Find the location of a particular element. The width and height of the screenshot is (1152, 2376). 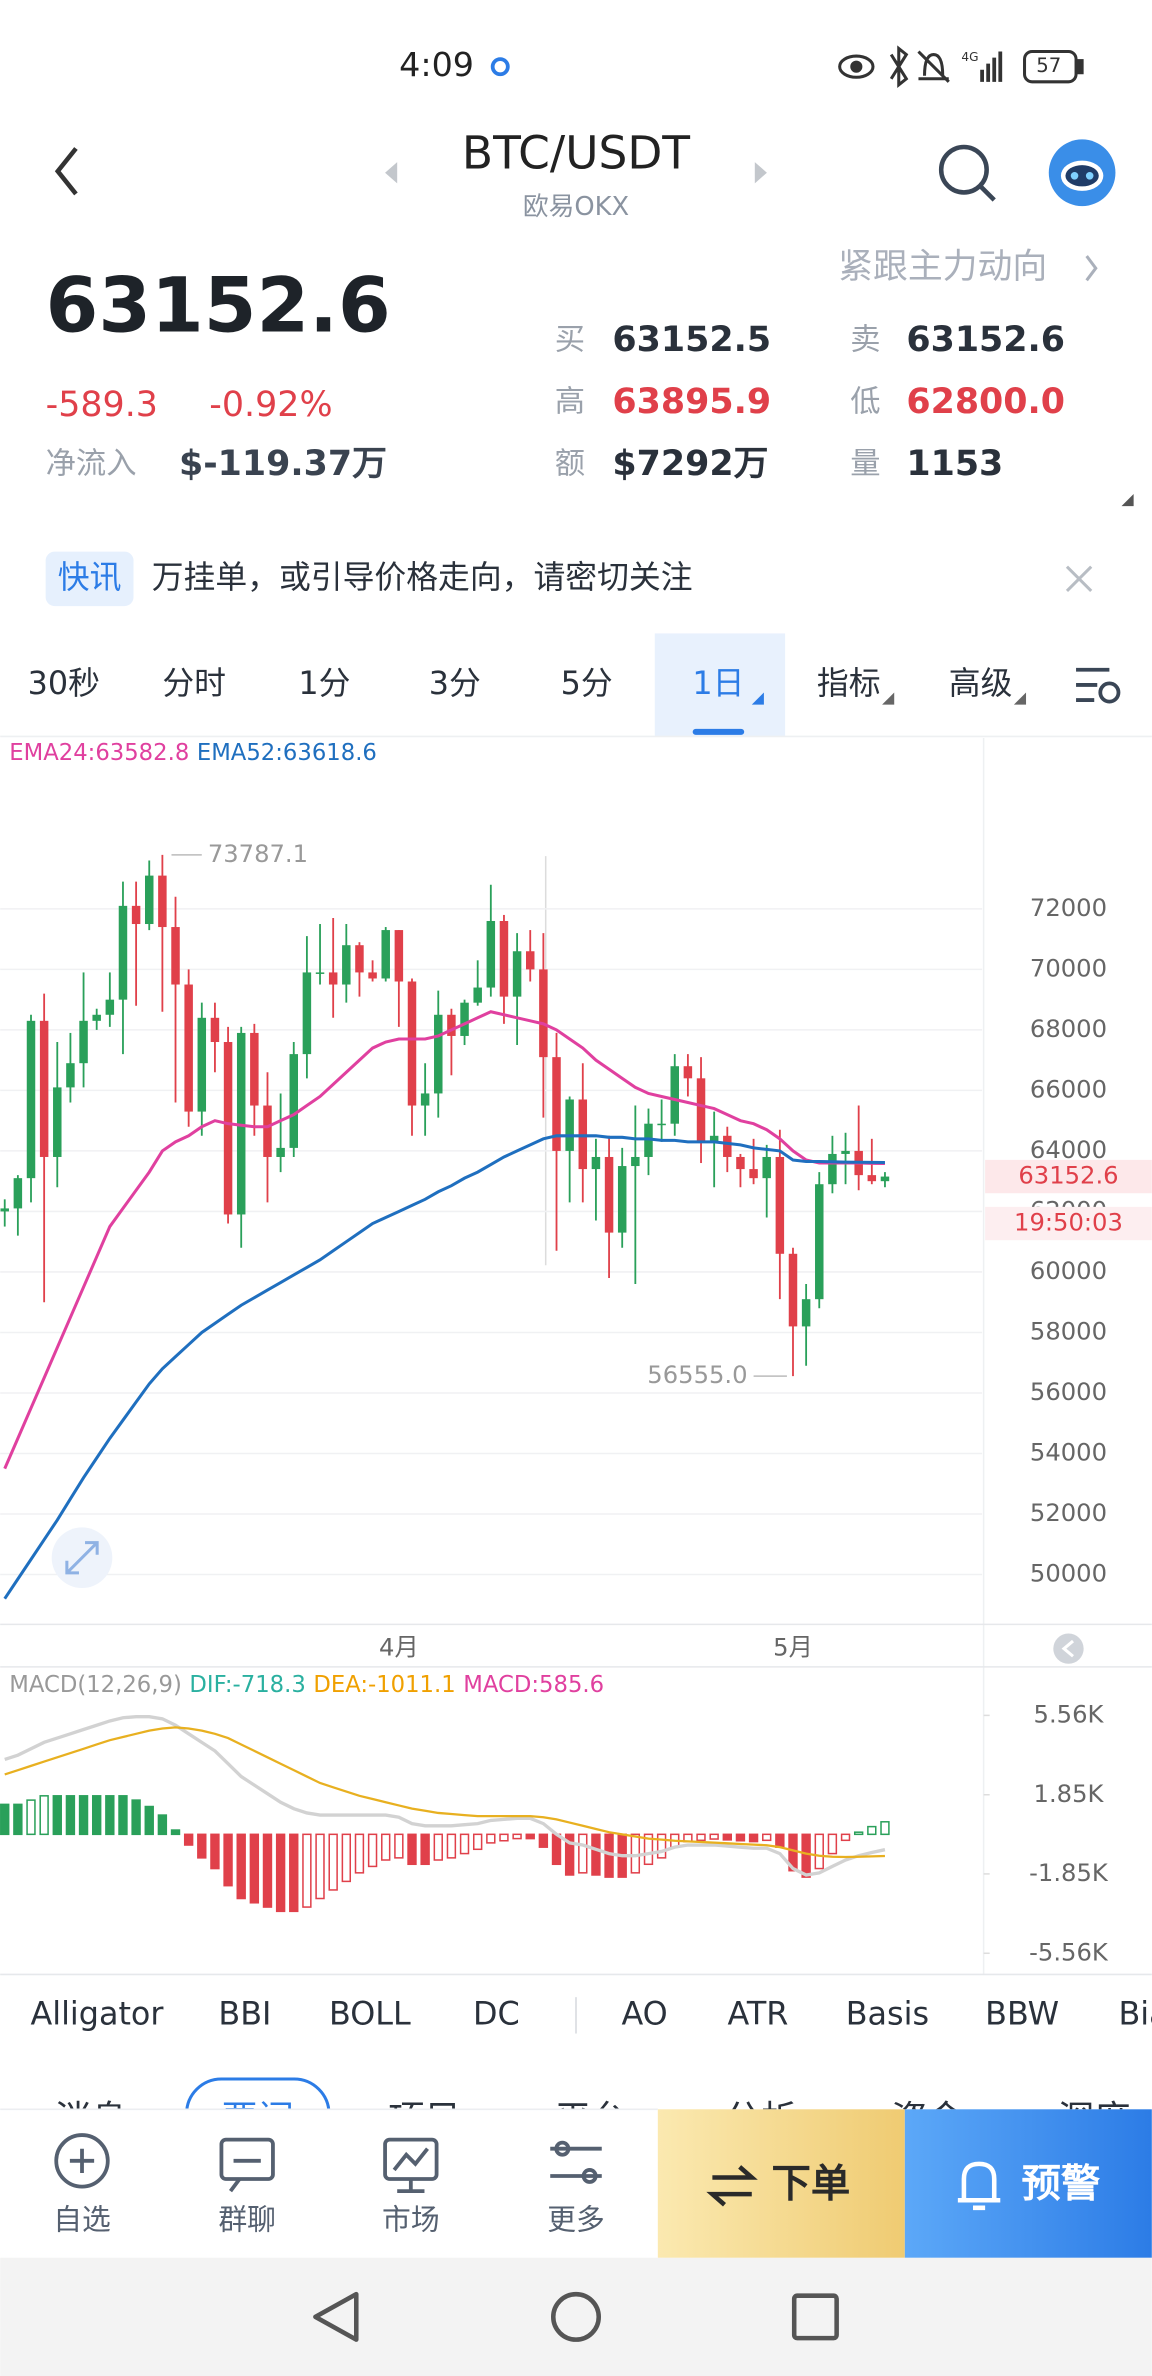

nav-label: 市场 is located at coordinates (411, 2219).